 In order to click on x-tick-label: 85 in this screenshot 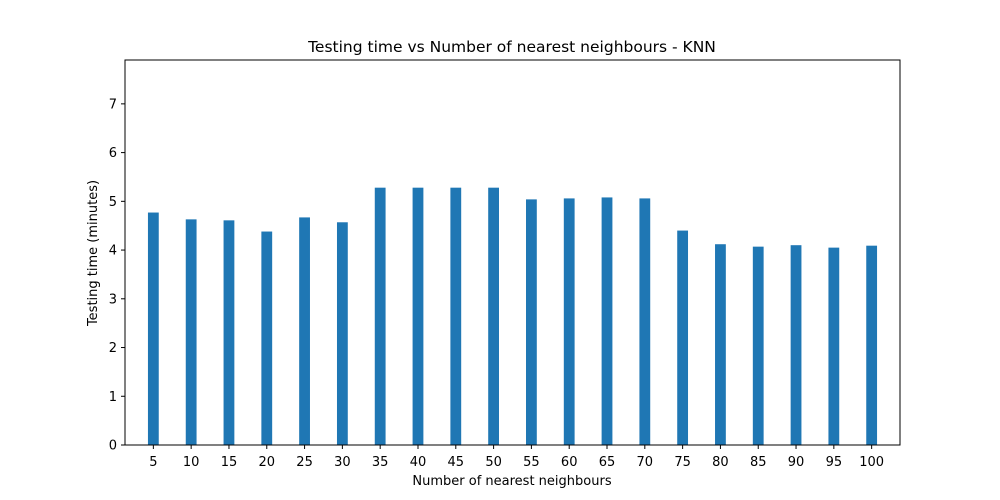, I will do `click(758, 462)`.